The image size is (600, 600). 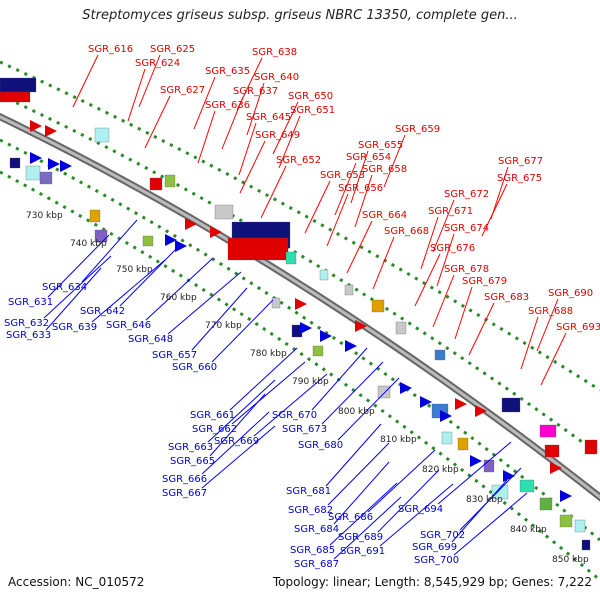 I want to click on gene-label-lower: SGR_670, so click(x=294, y=415).